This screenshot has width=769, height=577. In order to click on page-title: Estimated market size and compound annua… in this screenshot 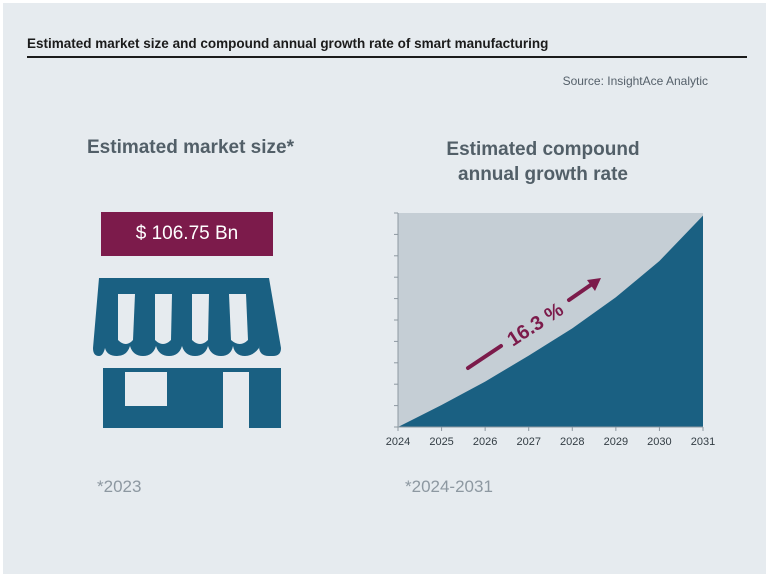, I will do `click(387, 47)`.